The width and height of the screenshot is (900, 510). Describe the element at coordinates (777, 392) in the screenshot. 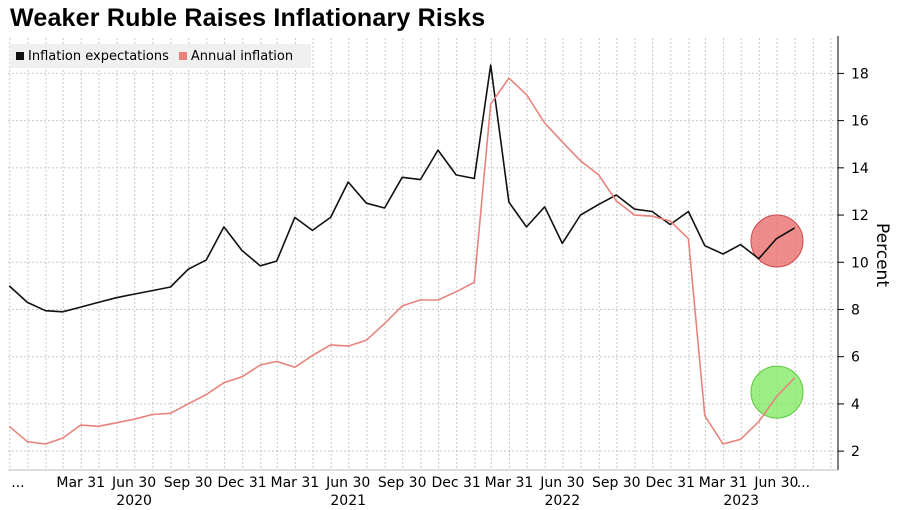

I see `highlight-circle-green` at that location.